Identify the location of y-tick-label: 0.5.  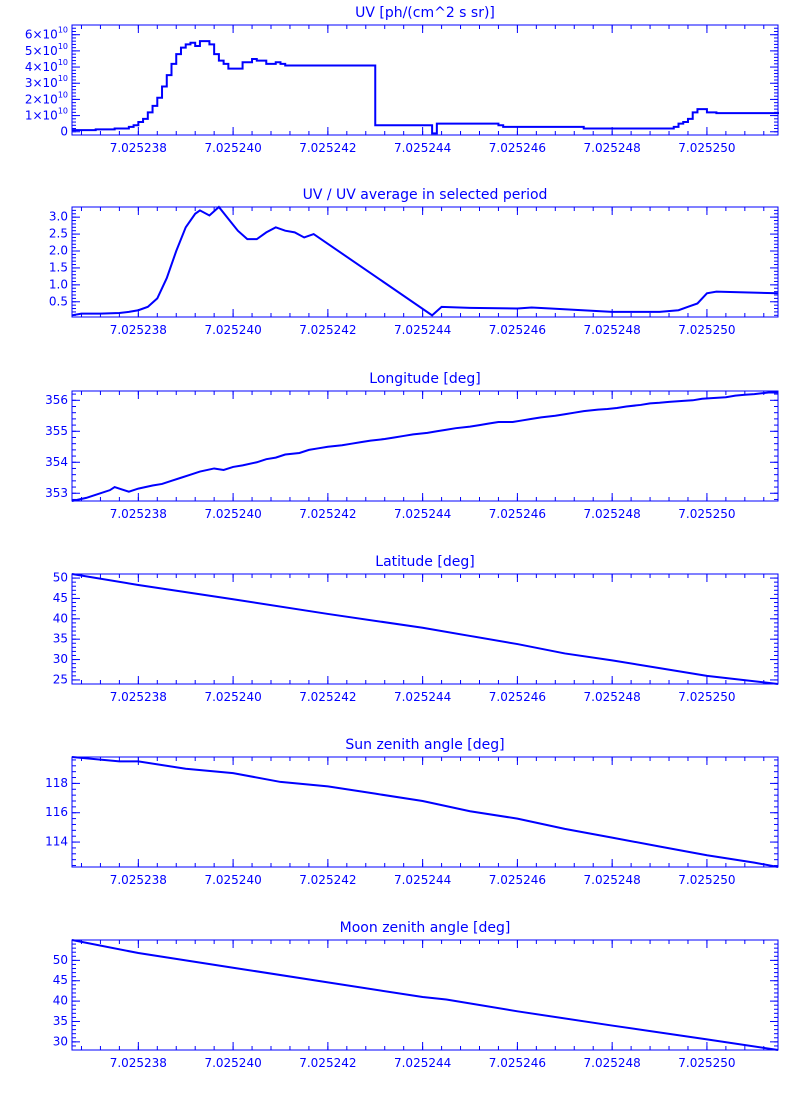
(58, 301).